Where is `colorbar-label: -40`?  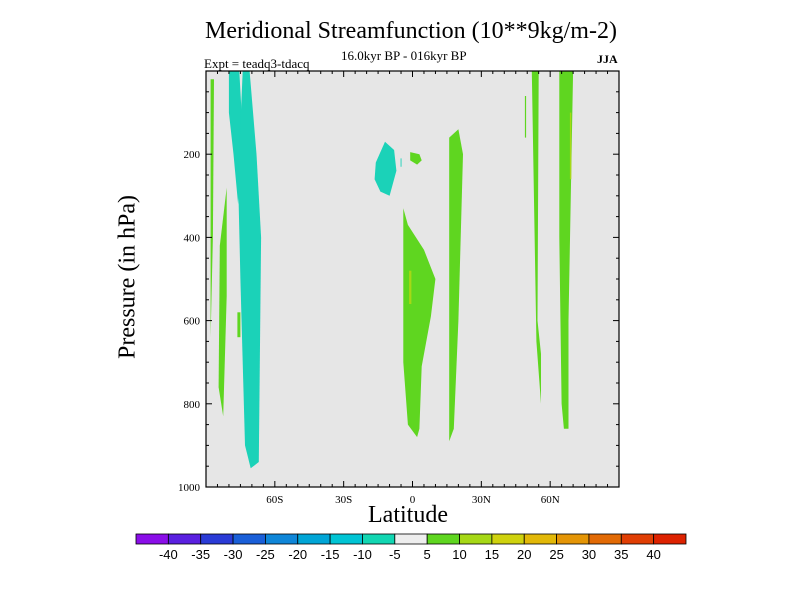 colorbar-label: -40 is located at coordinates (168, 554).